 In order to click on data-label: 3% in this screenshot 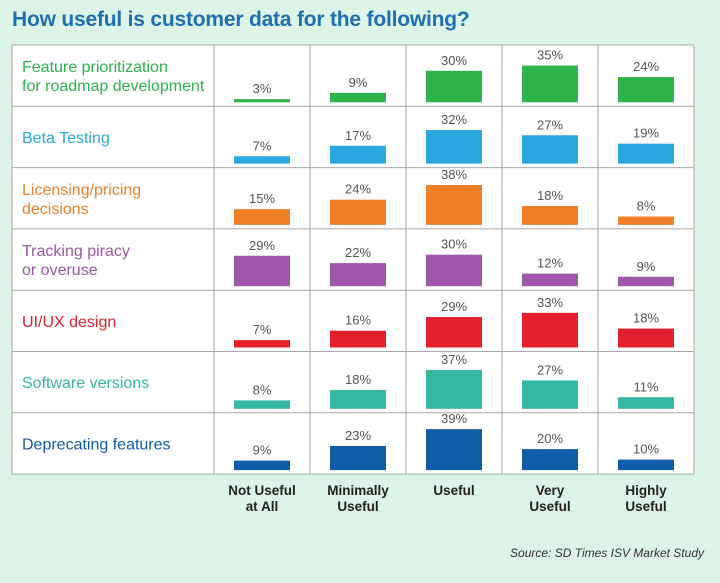, I will do `click(262, 88)`.